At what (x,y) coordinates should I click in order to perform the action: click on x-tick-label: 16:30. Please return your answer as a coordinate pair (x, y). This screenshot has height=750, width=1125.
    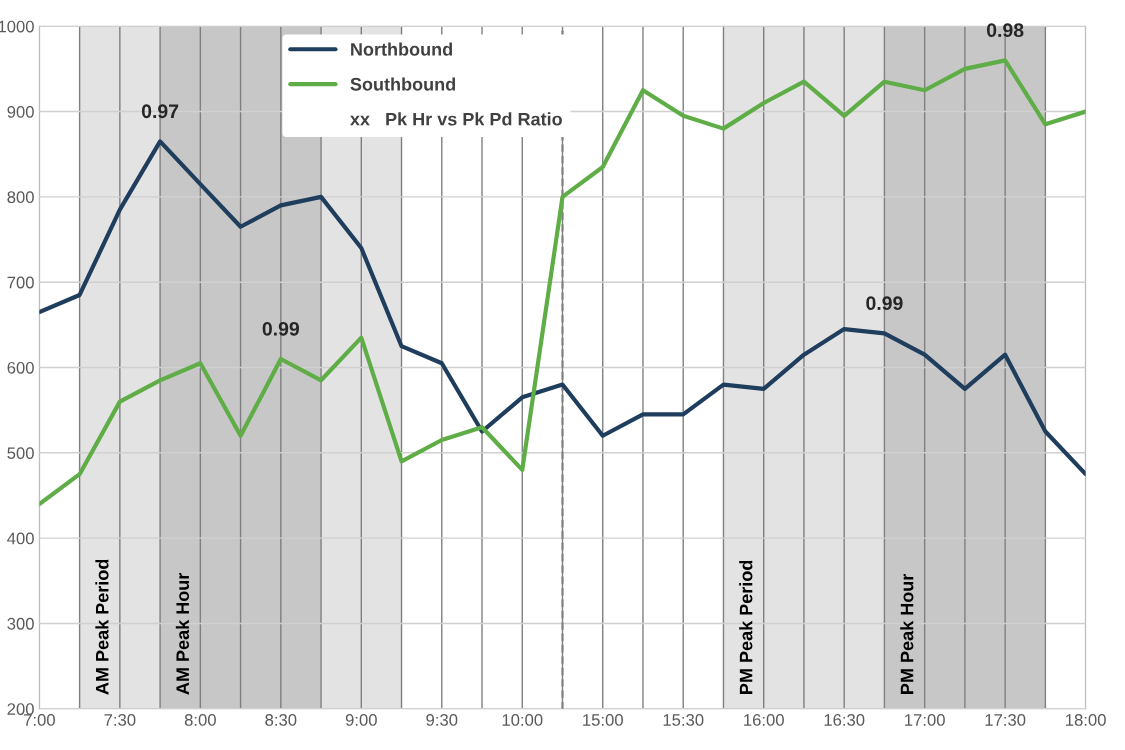
    Looking at the image, I should click on (844, 720).